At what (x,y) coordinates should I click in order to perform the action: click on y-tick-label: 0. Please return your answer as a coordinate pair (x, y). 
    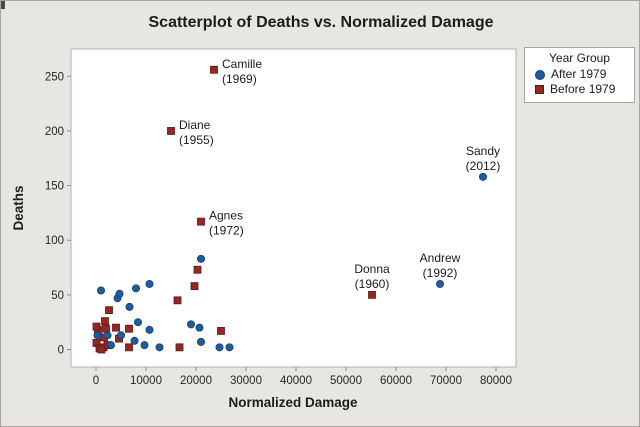
    Looking at the image, I should click on (61, 351).